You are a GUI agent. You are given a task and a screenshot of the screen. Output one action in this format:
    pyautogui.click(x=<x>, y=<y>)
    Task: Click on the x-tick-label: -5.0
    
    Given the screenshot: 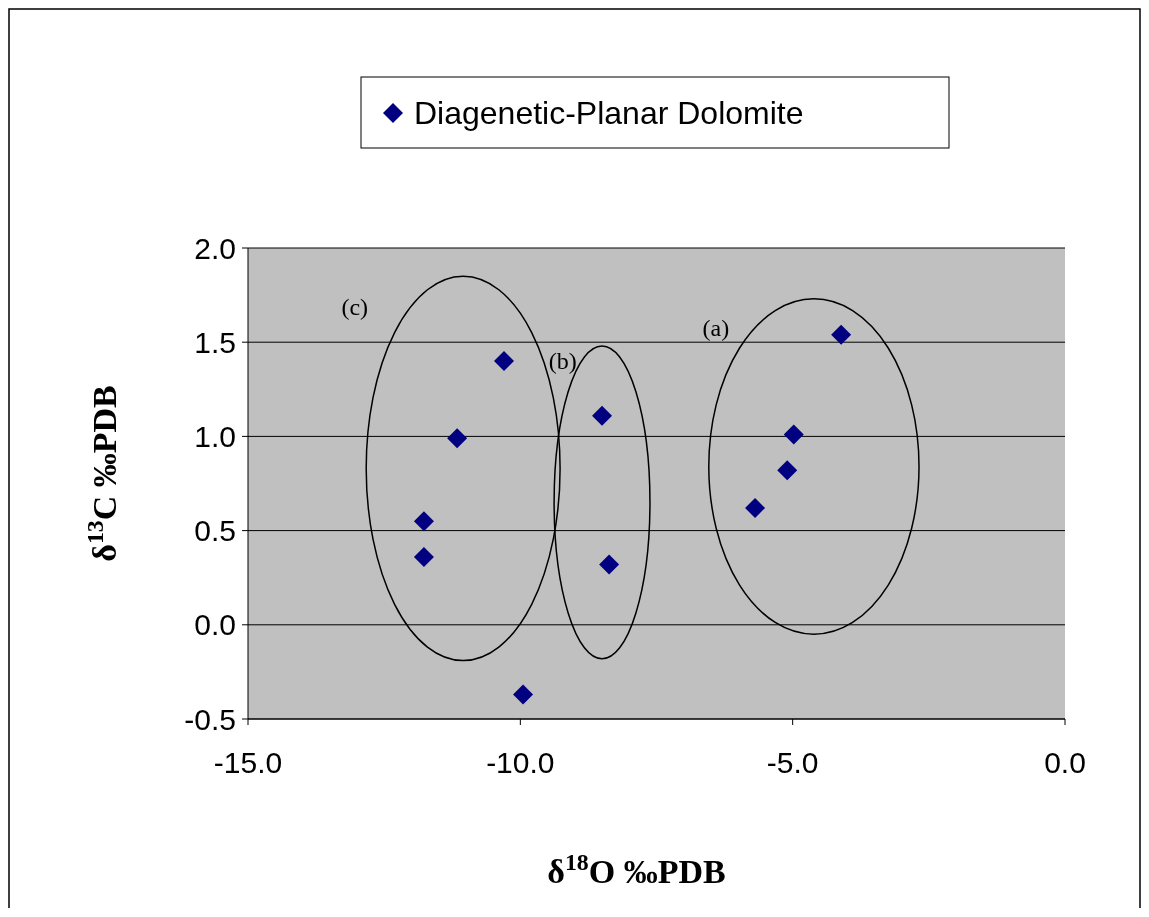 What is the action you would take?
    pyautogui.click(x=792, y=762)
    